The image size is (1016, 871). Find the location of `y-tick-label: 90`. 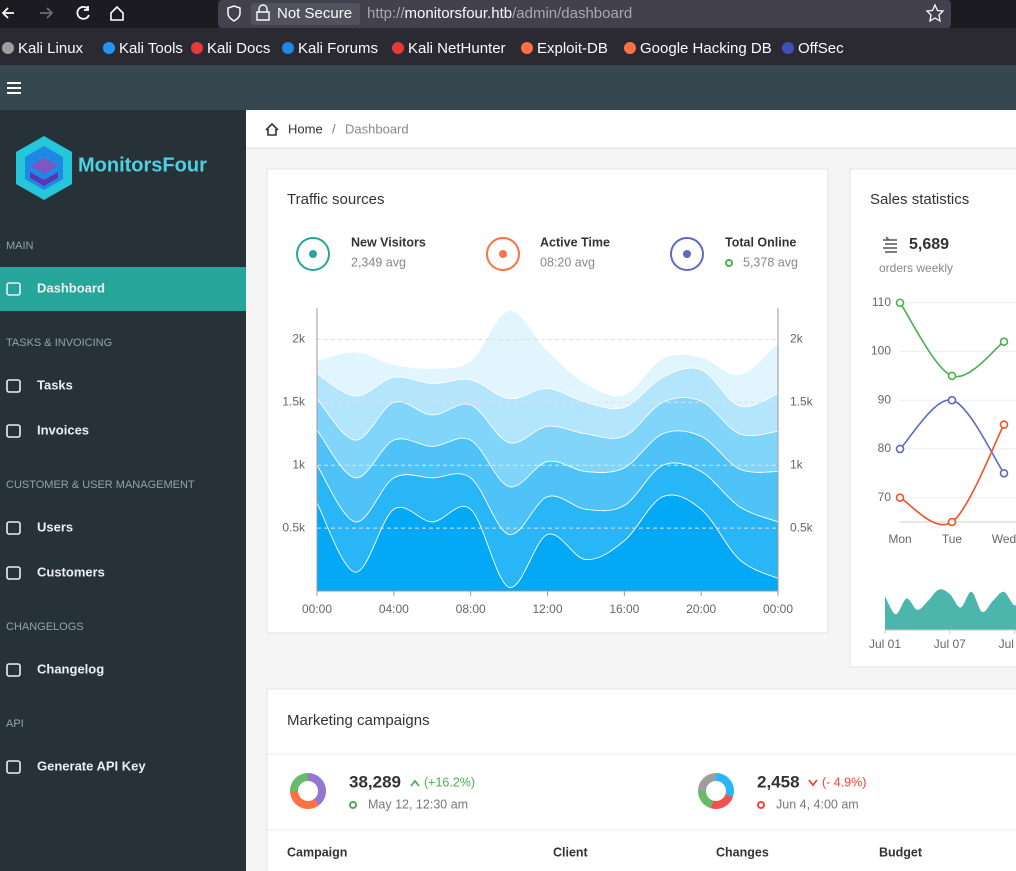

y-tick-label: 90 is located at coordinates (885, 399).